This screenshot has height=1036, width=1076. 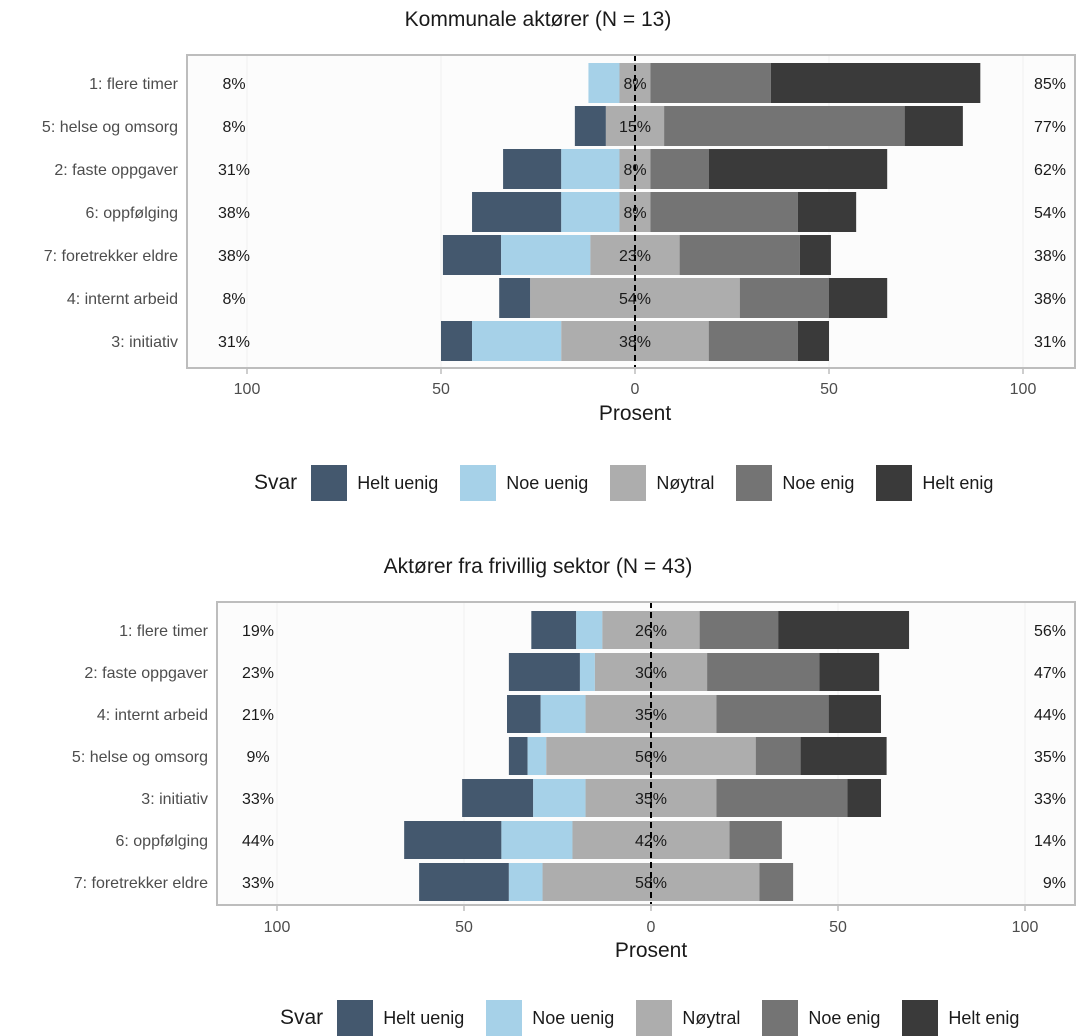 What do you see at coordinates (1050, 757) in the screenshot?
I see `high-percent-label: 35%` at bounding box center [1050, 757].